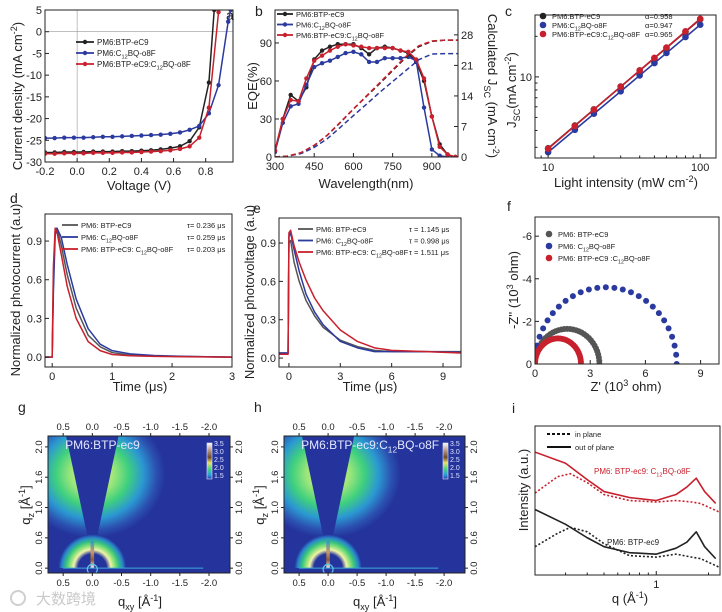  Describe the element at coordinates (209, 427) in the screenshot. I see `x-tick-label-top: -2.0` at that location.